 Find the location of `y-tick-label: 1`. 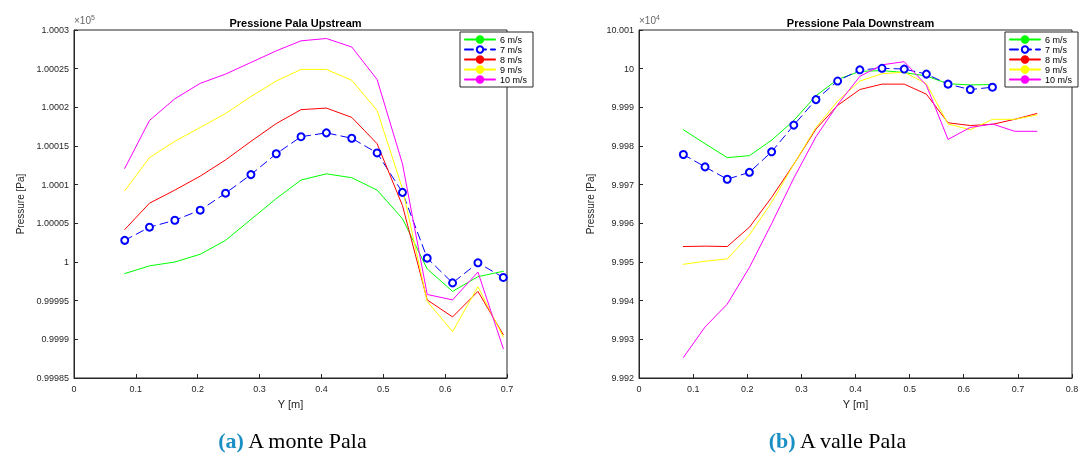

y-tick-label: 1 is located at coordinates (66, 262).